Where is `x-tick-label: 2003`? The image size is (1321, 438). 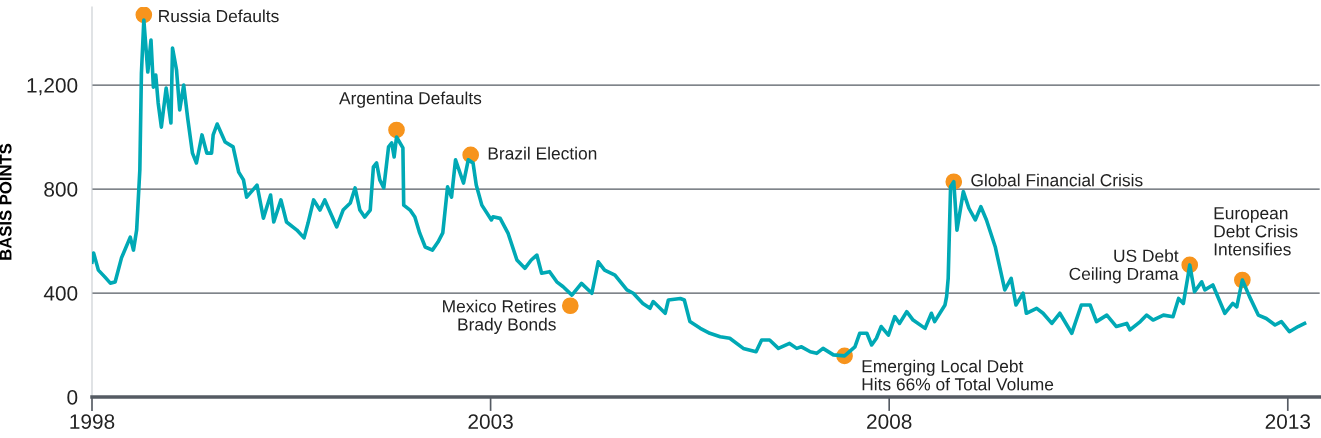 x-tick-label: 2003 is located at coordinates (490, 421).